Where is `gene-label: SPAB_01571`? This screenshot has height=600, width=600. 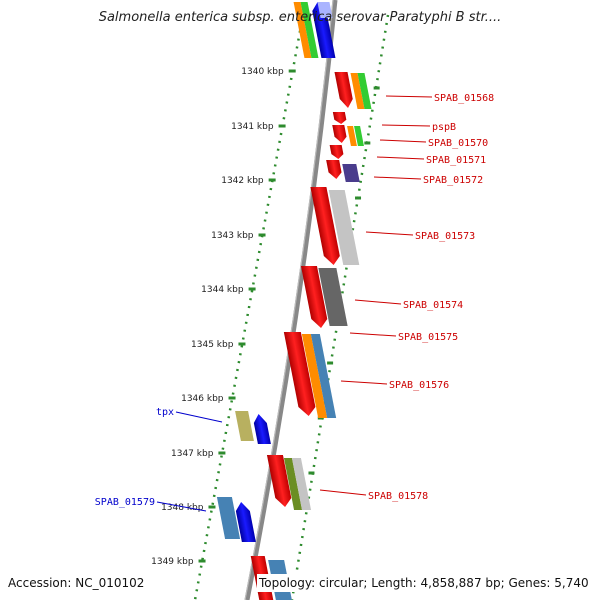
gene-label: SPAB_01571 is located at coordinates (456, 160).